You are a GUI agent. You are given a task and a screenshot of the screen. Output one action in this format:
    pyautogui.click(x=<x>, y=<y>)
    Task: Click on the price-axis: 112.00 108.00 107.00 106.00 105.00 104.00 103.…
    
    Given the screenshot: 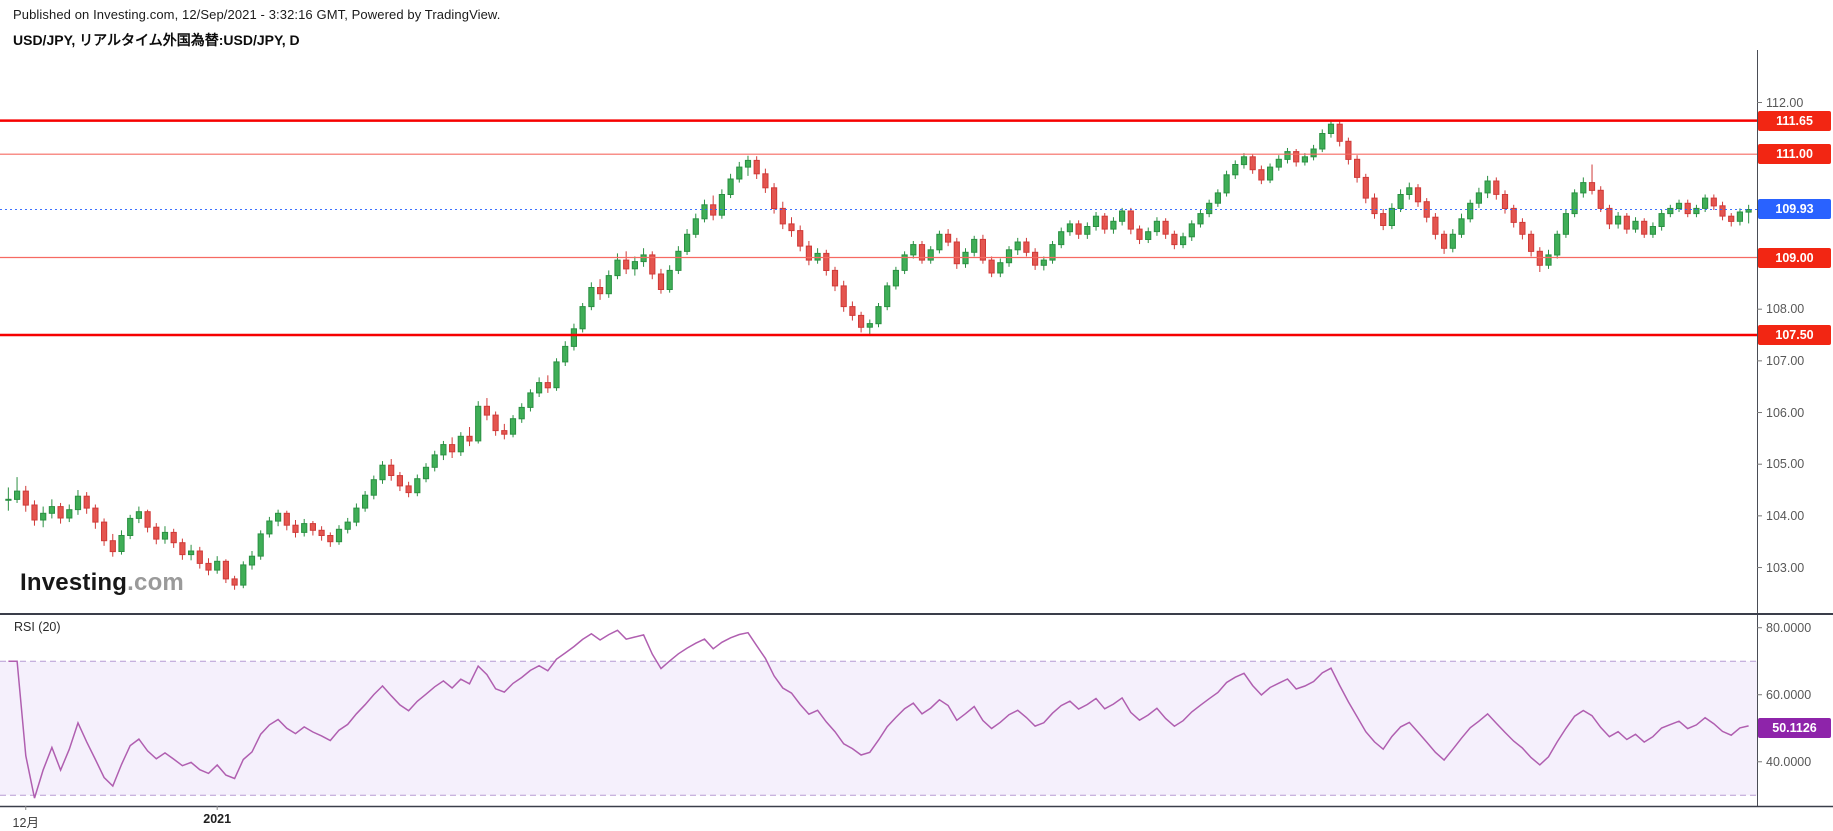 What is the action you would take?
    pyautogui.click(x=1795, y=403)
    